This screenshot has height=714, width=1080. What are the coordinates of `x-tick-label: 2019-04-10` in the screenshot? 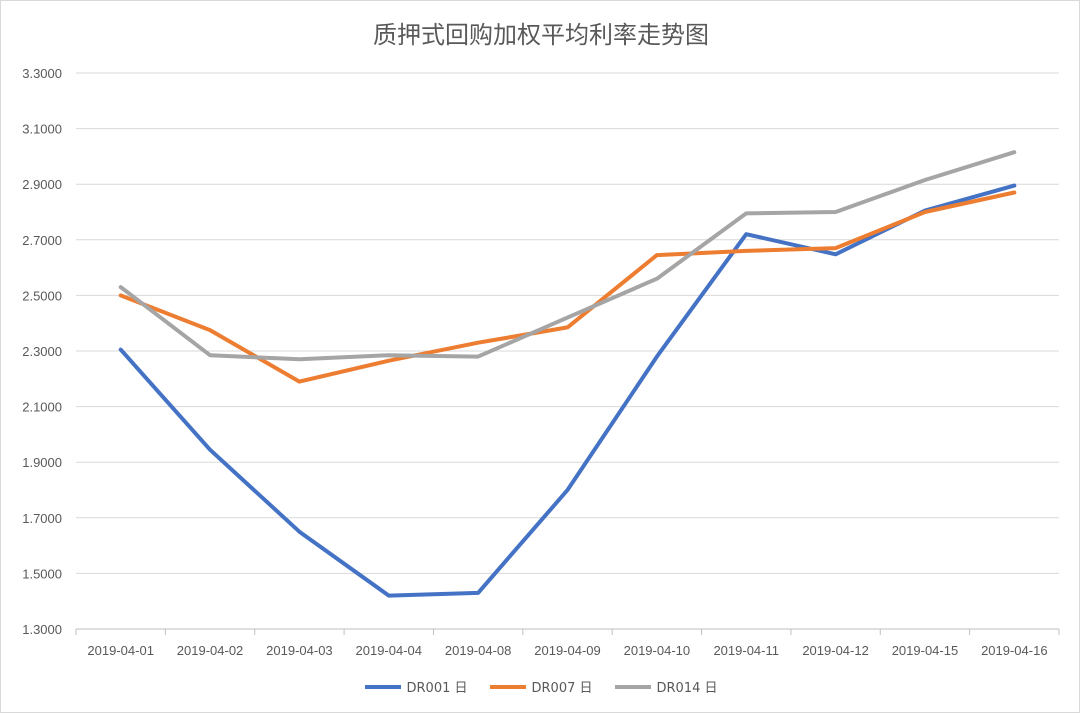 It's located at (657, 650).